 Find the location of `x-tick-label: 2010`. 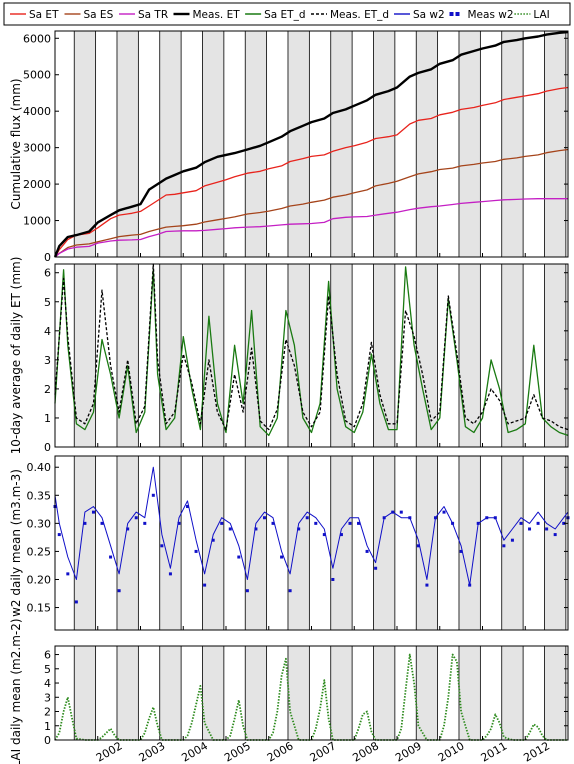

x-tick-label: 2010 is located at coordinates (451, 751).